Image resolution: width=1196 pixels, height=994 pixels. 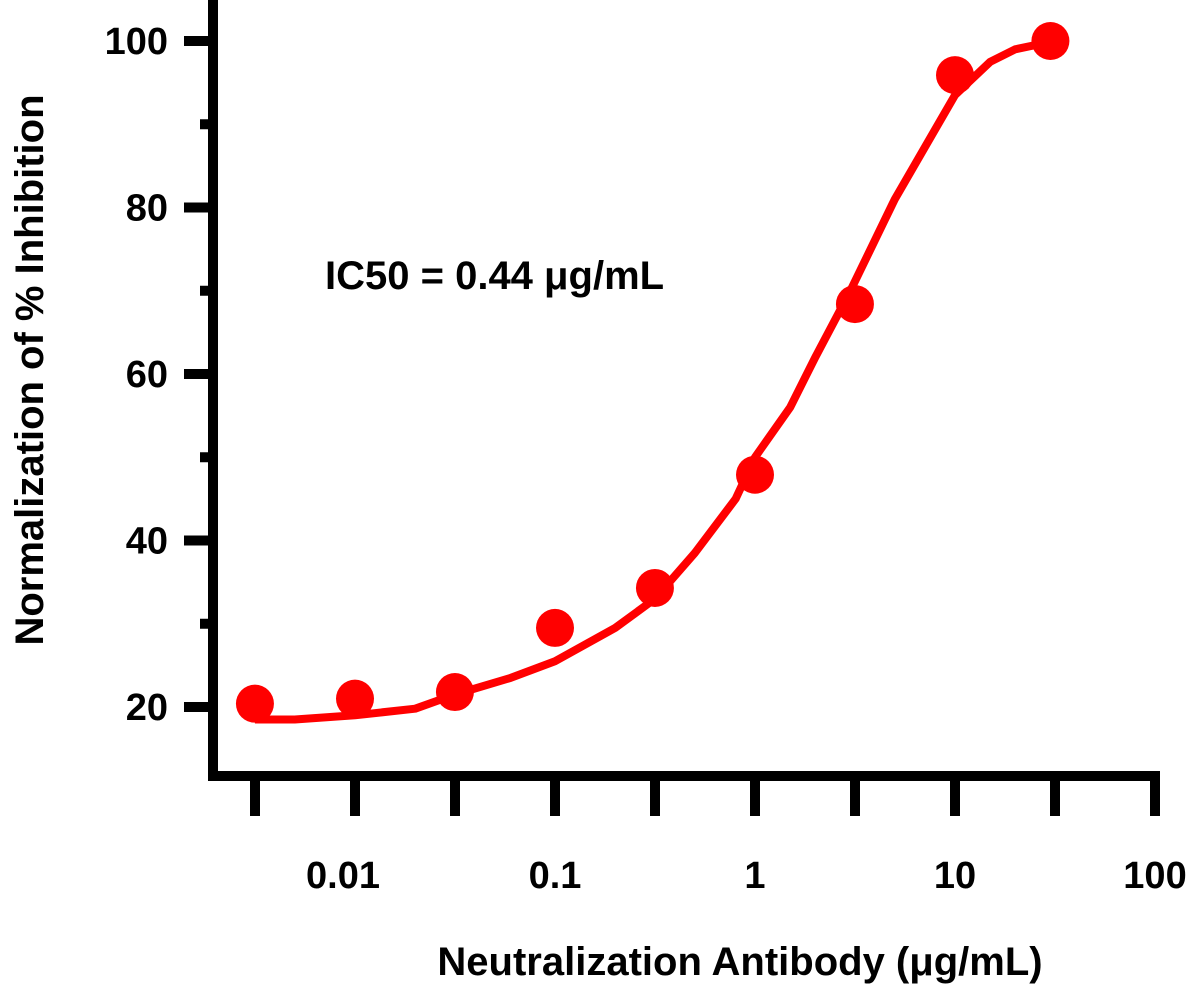 What do you see at coordinates (136, 42) in the screenshot?
I see `y-tick-label: 100` at bounding box center [136, 42].